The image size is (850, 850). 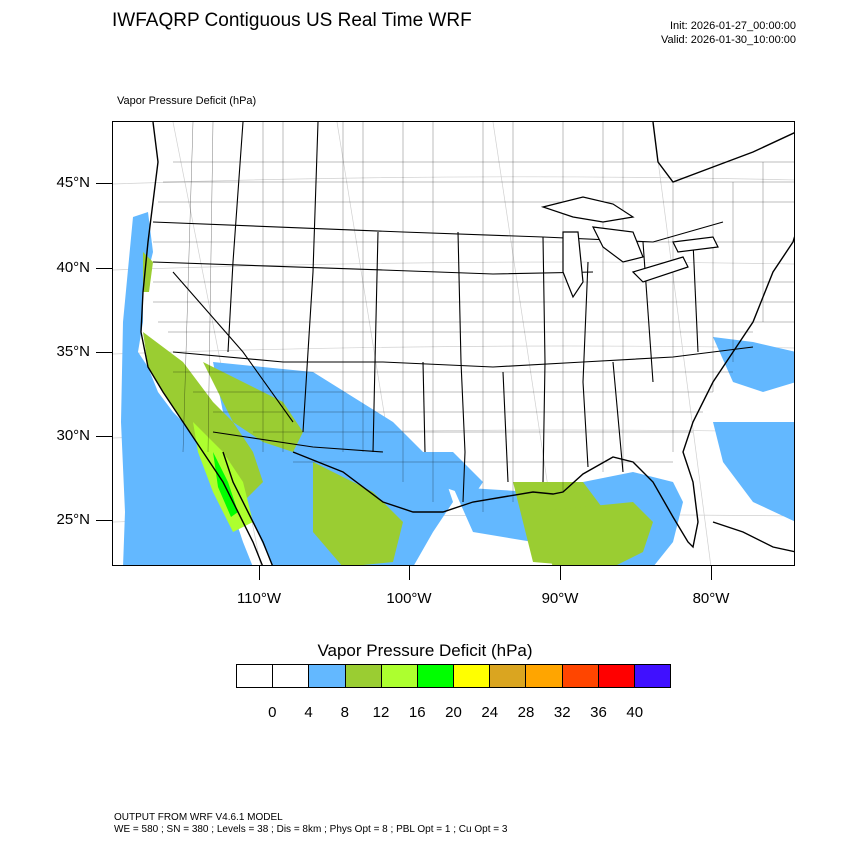 What do you see at coordinates (73, 182) in the screenshot?
I see `lat-label-45: 45°N` at bounding box center [73, 182].